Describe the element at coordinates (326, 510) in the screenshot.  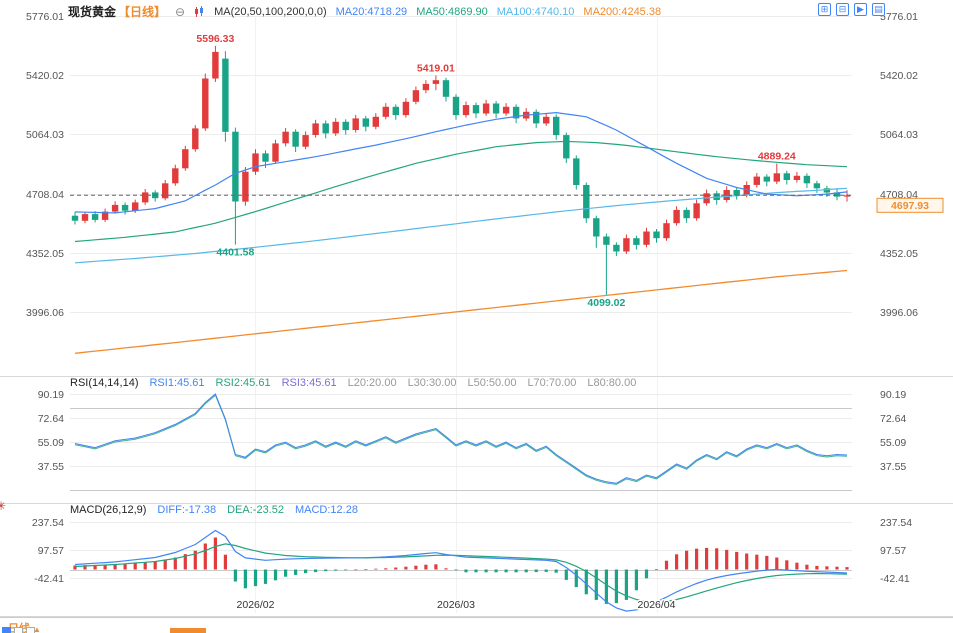
I see `macd-value: MACD:12.28` at that location.